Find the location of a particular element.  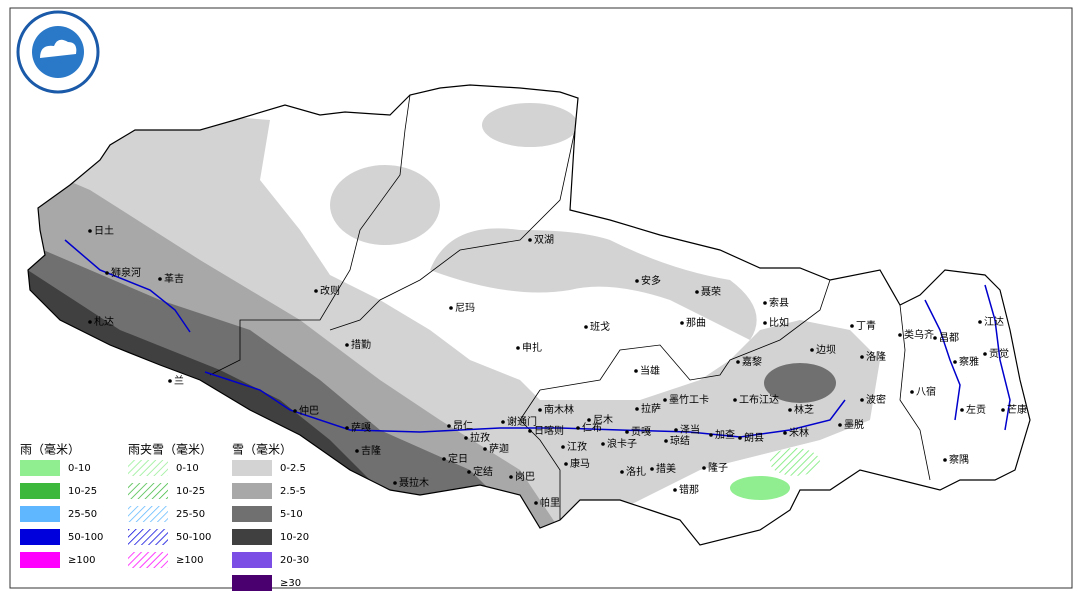

city-label: 左贡 is located at coordinates (976, 409).